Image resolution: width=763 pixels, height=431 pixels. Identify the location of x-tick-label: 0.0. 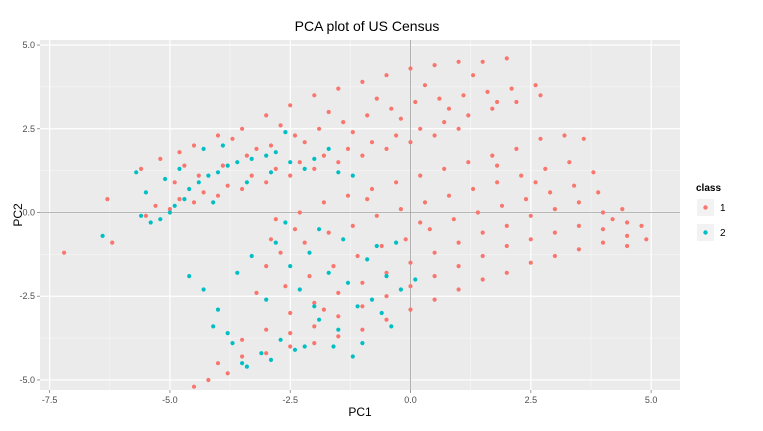
(410, 400).